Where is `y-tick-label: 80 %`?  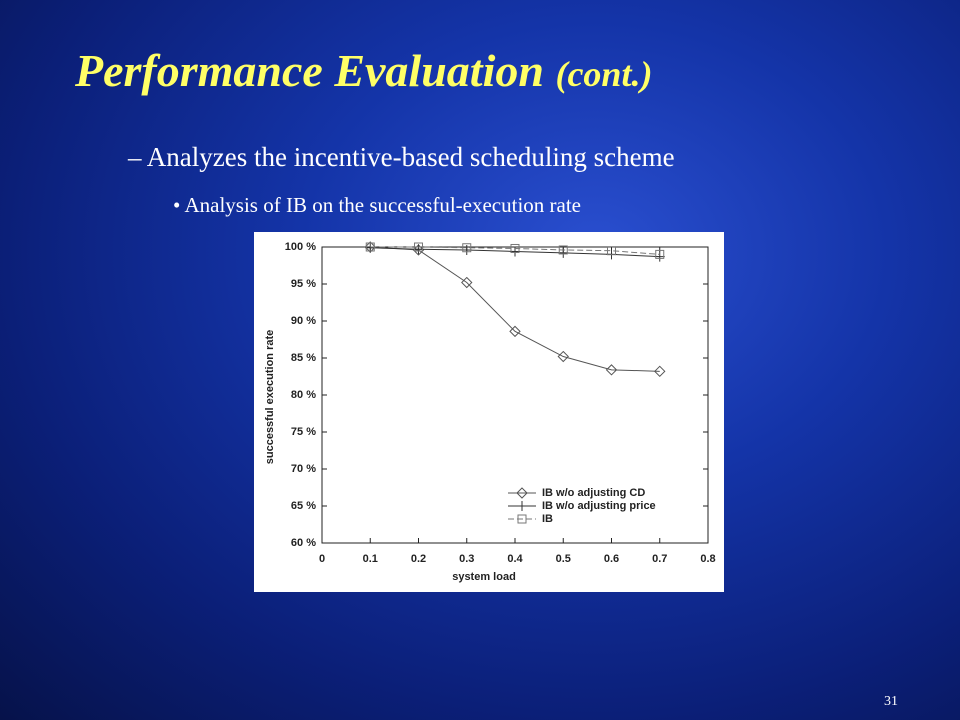 y-tick-label: 80 % is located at coordinates (303, 395).